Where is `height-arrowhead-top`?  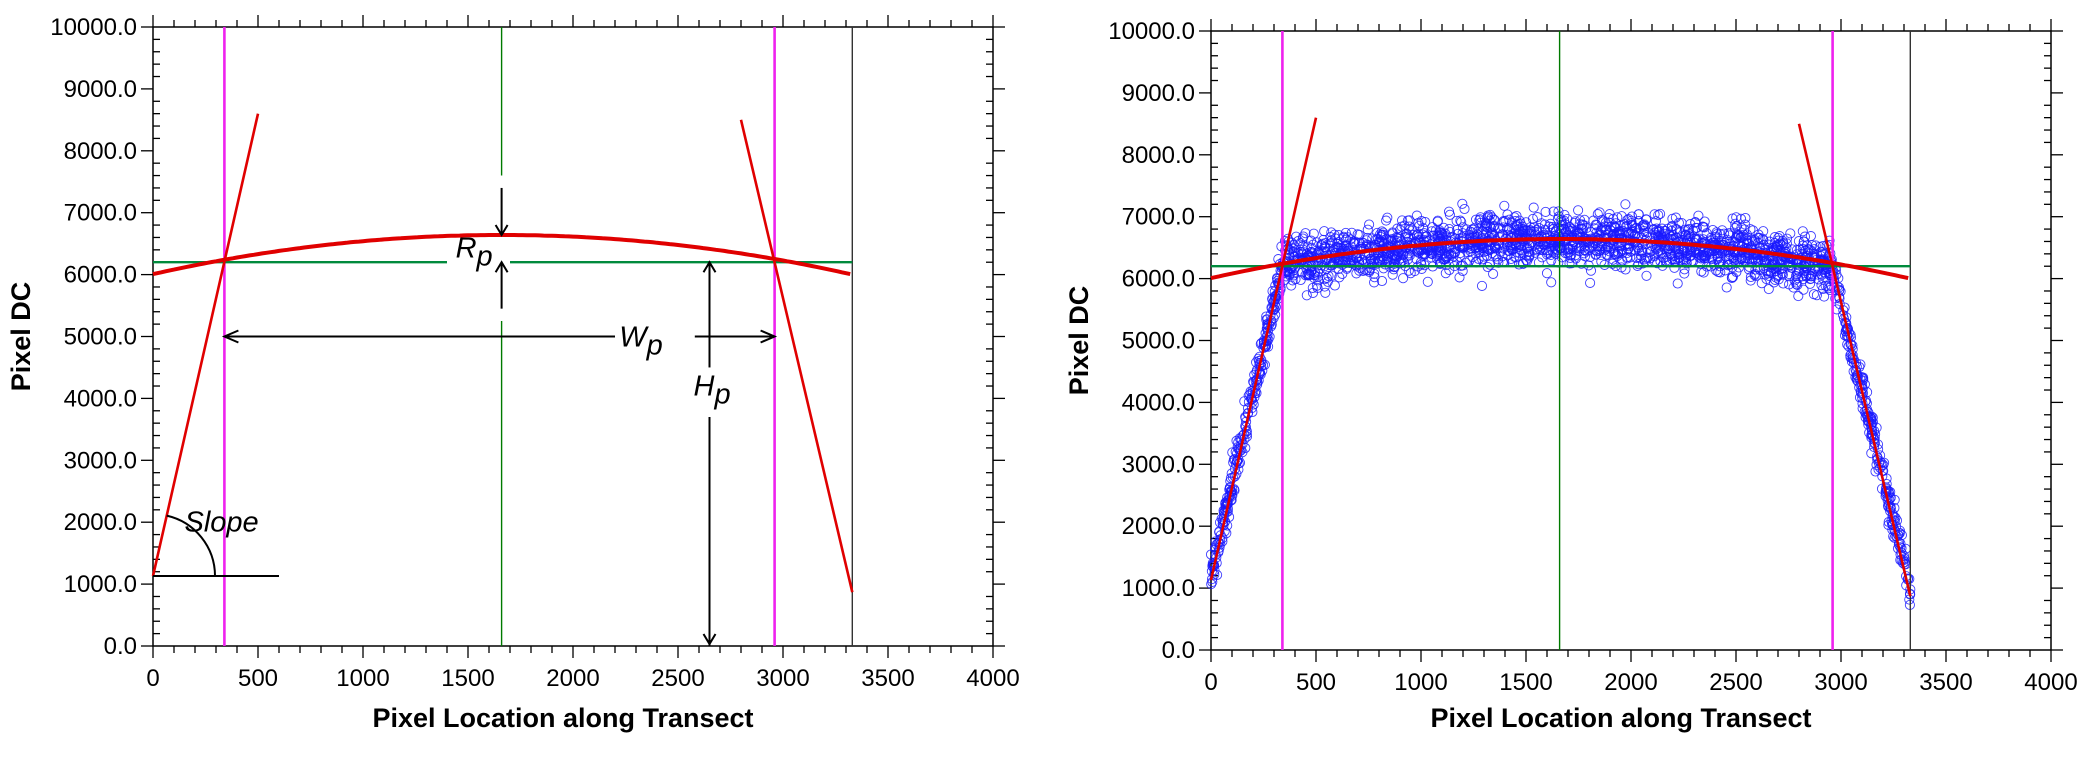
height-arrowhead-top is located at coordinates (709, 266).